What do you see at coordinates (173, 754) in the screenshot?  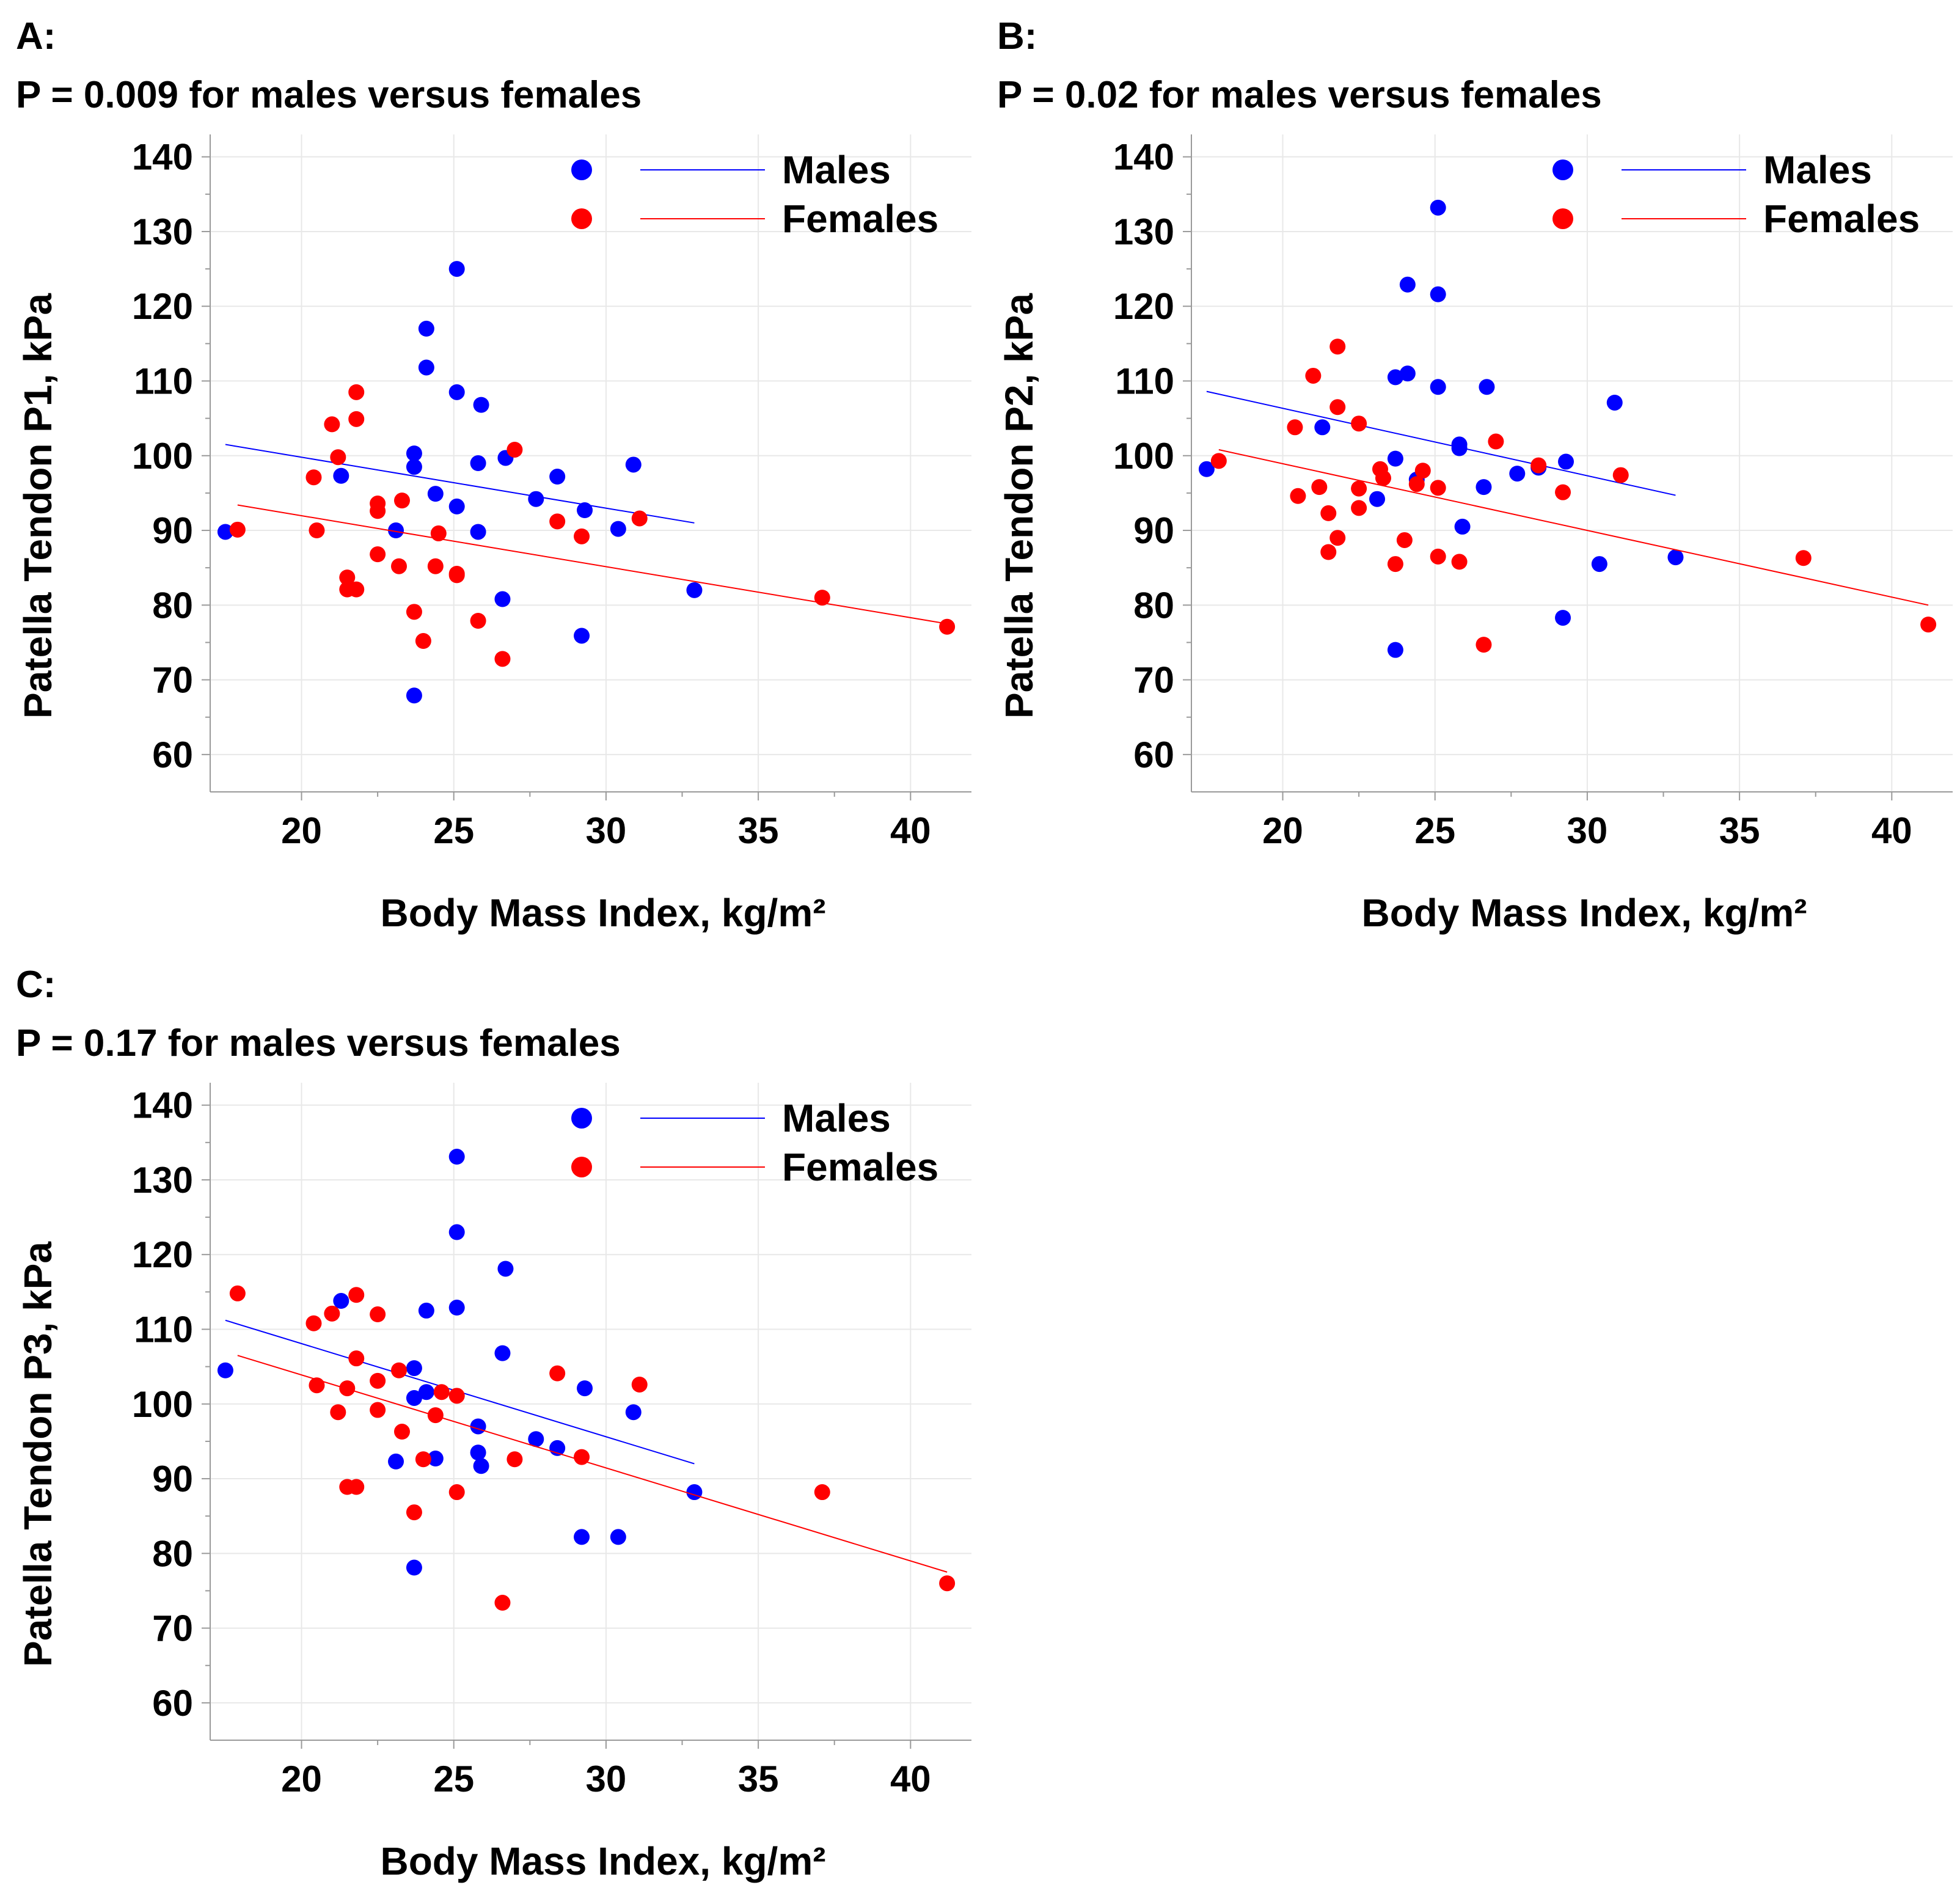 I see `y-tick-label: 60` at bounding box center [173, 754].